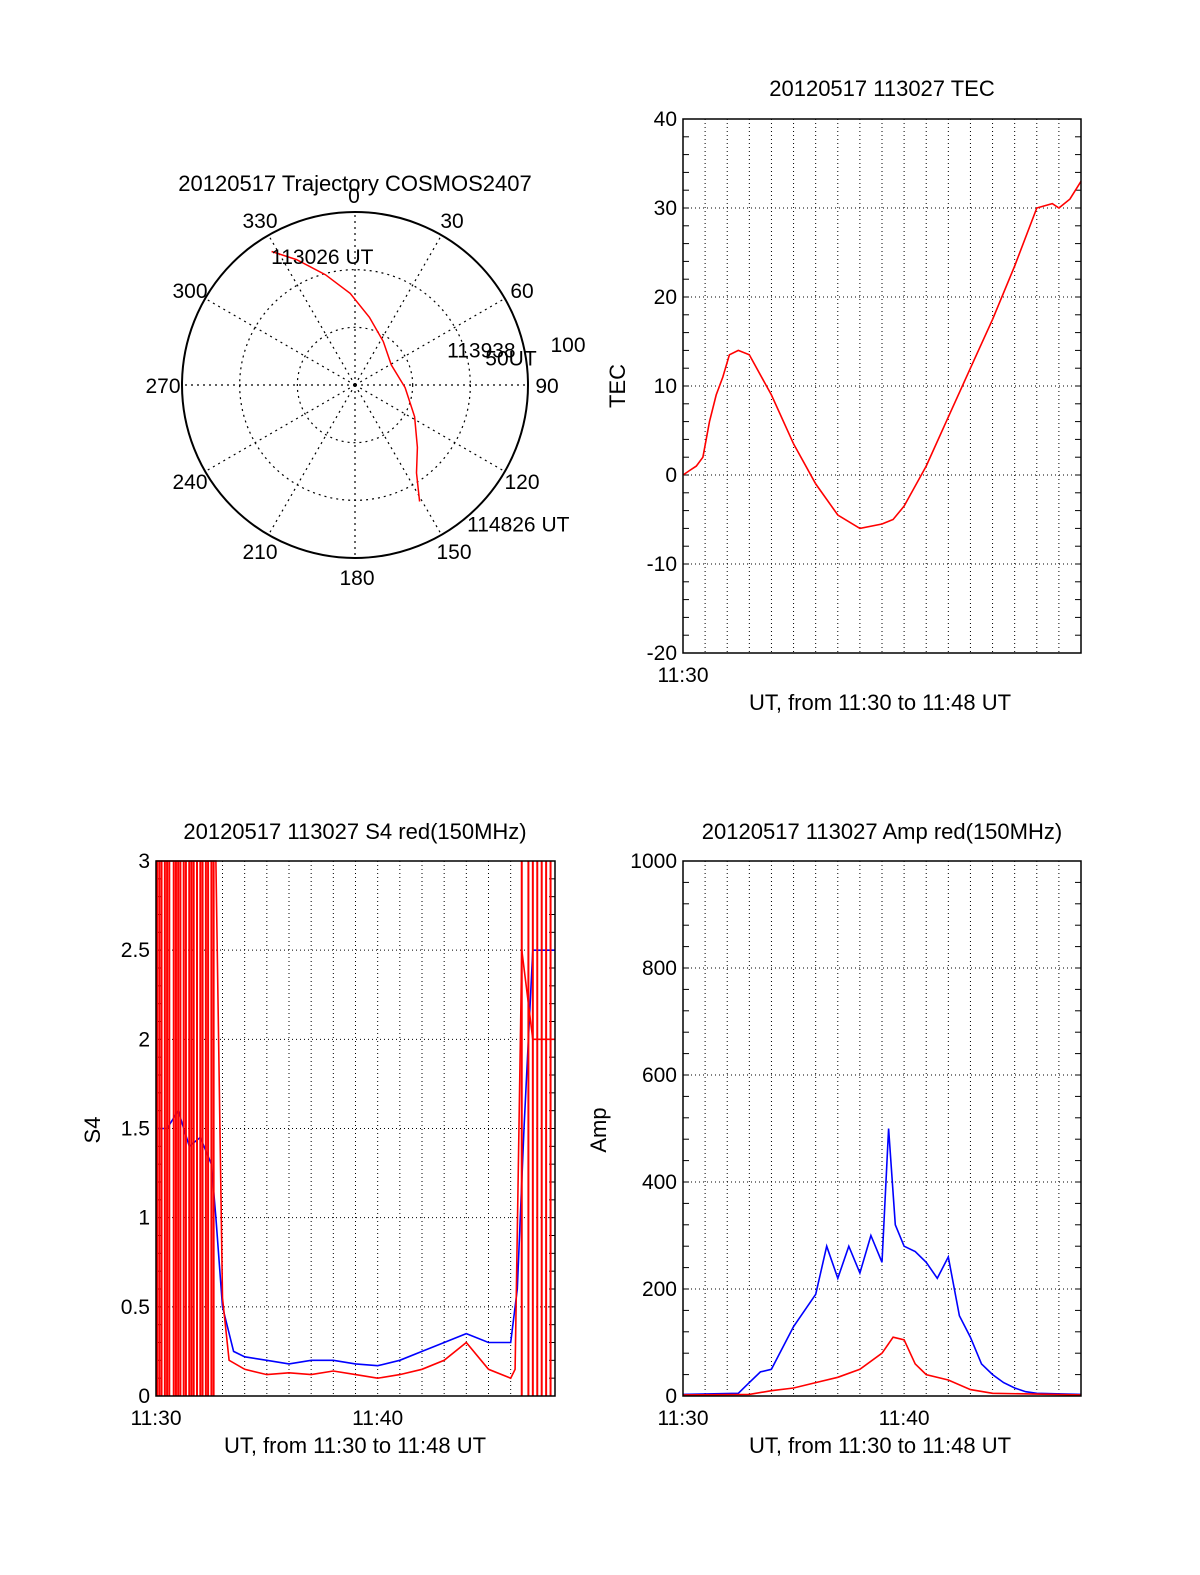 This screenshot has height=1575, width=1200. I want to click on s4-grid, so click(355, 1128).